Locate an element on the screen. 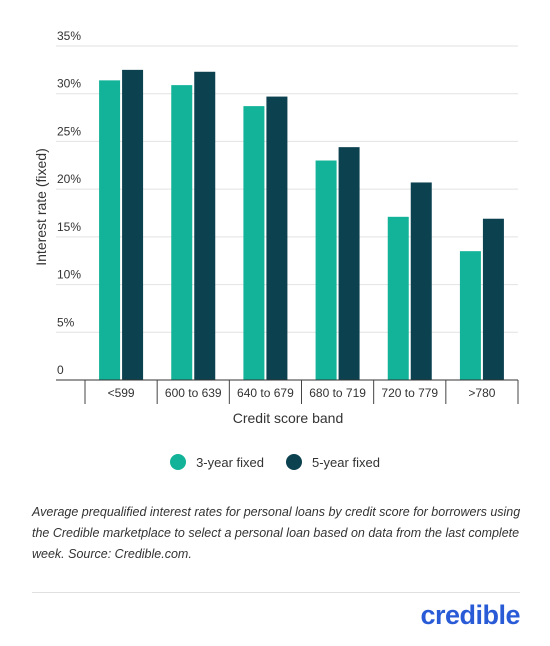 Image resolution: width=550 pixels, height=646 pixels. divider is located at coordinates (276, 592).